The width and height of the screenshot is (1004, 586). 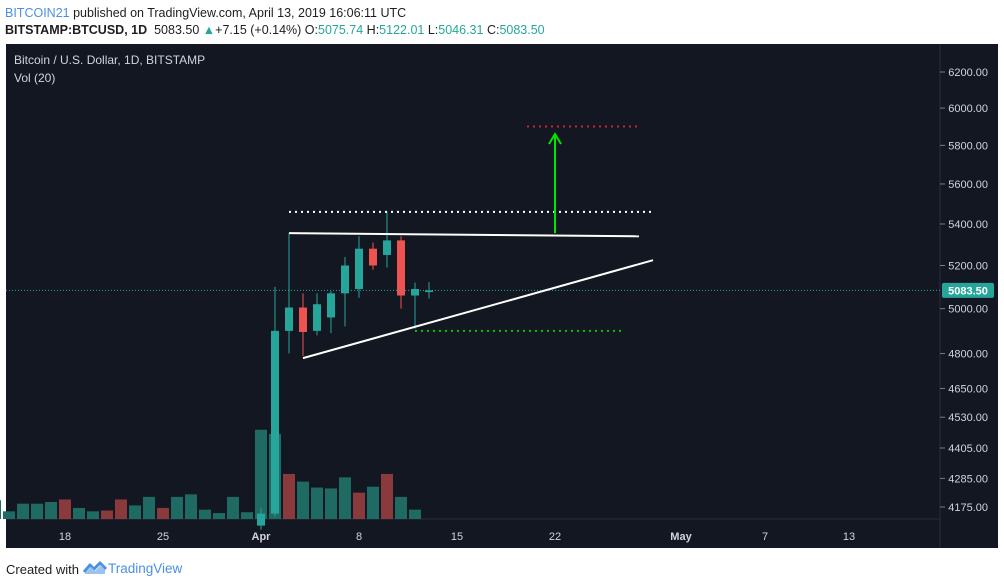 What do you see at coordinates (177, 30) in the screenshot?
I see `last-price: 5083.50` at bounding box center [177, 30].